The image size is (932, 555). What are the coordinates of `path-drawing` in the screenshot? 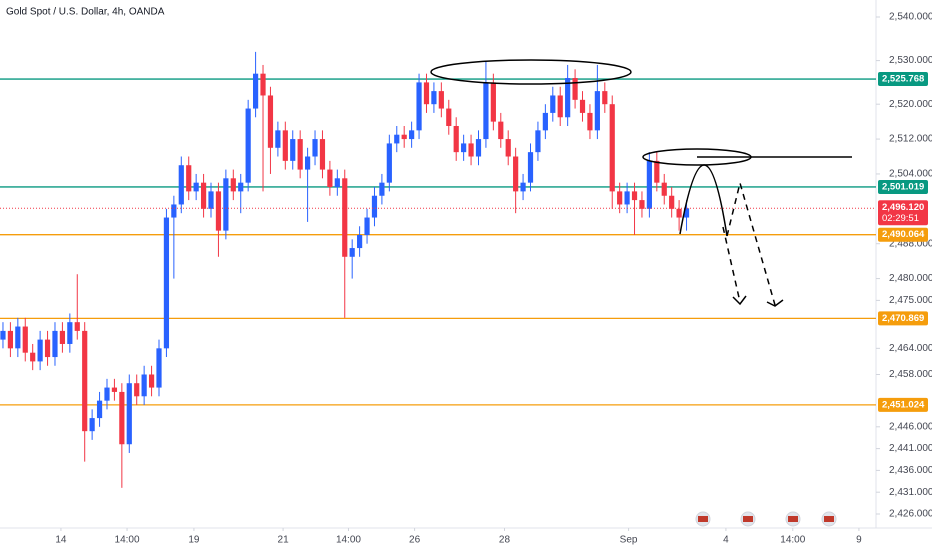 It's located at (703, 200).